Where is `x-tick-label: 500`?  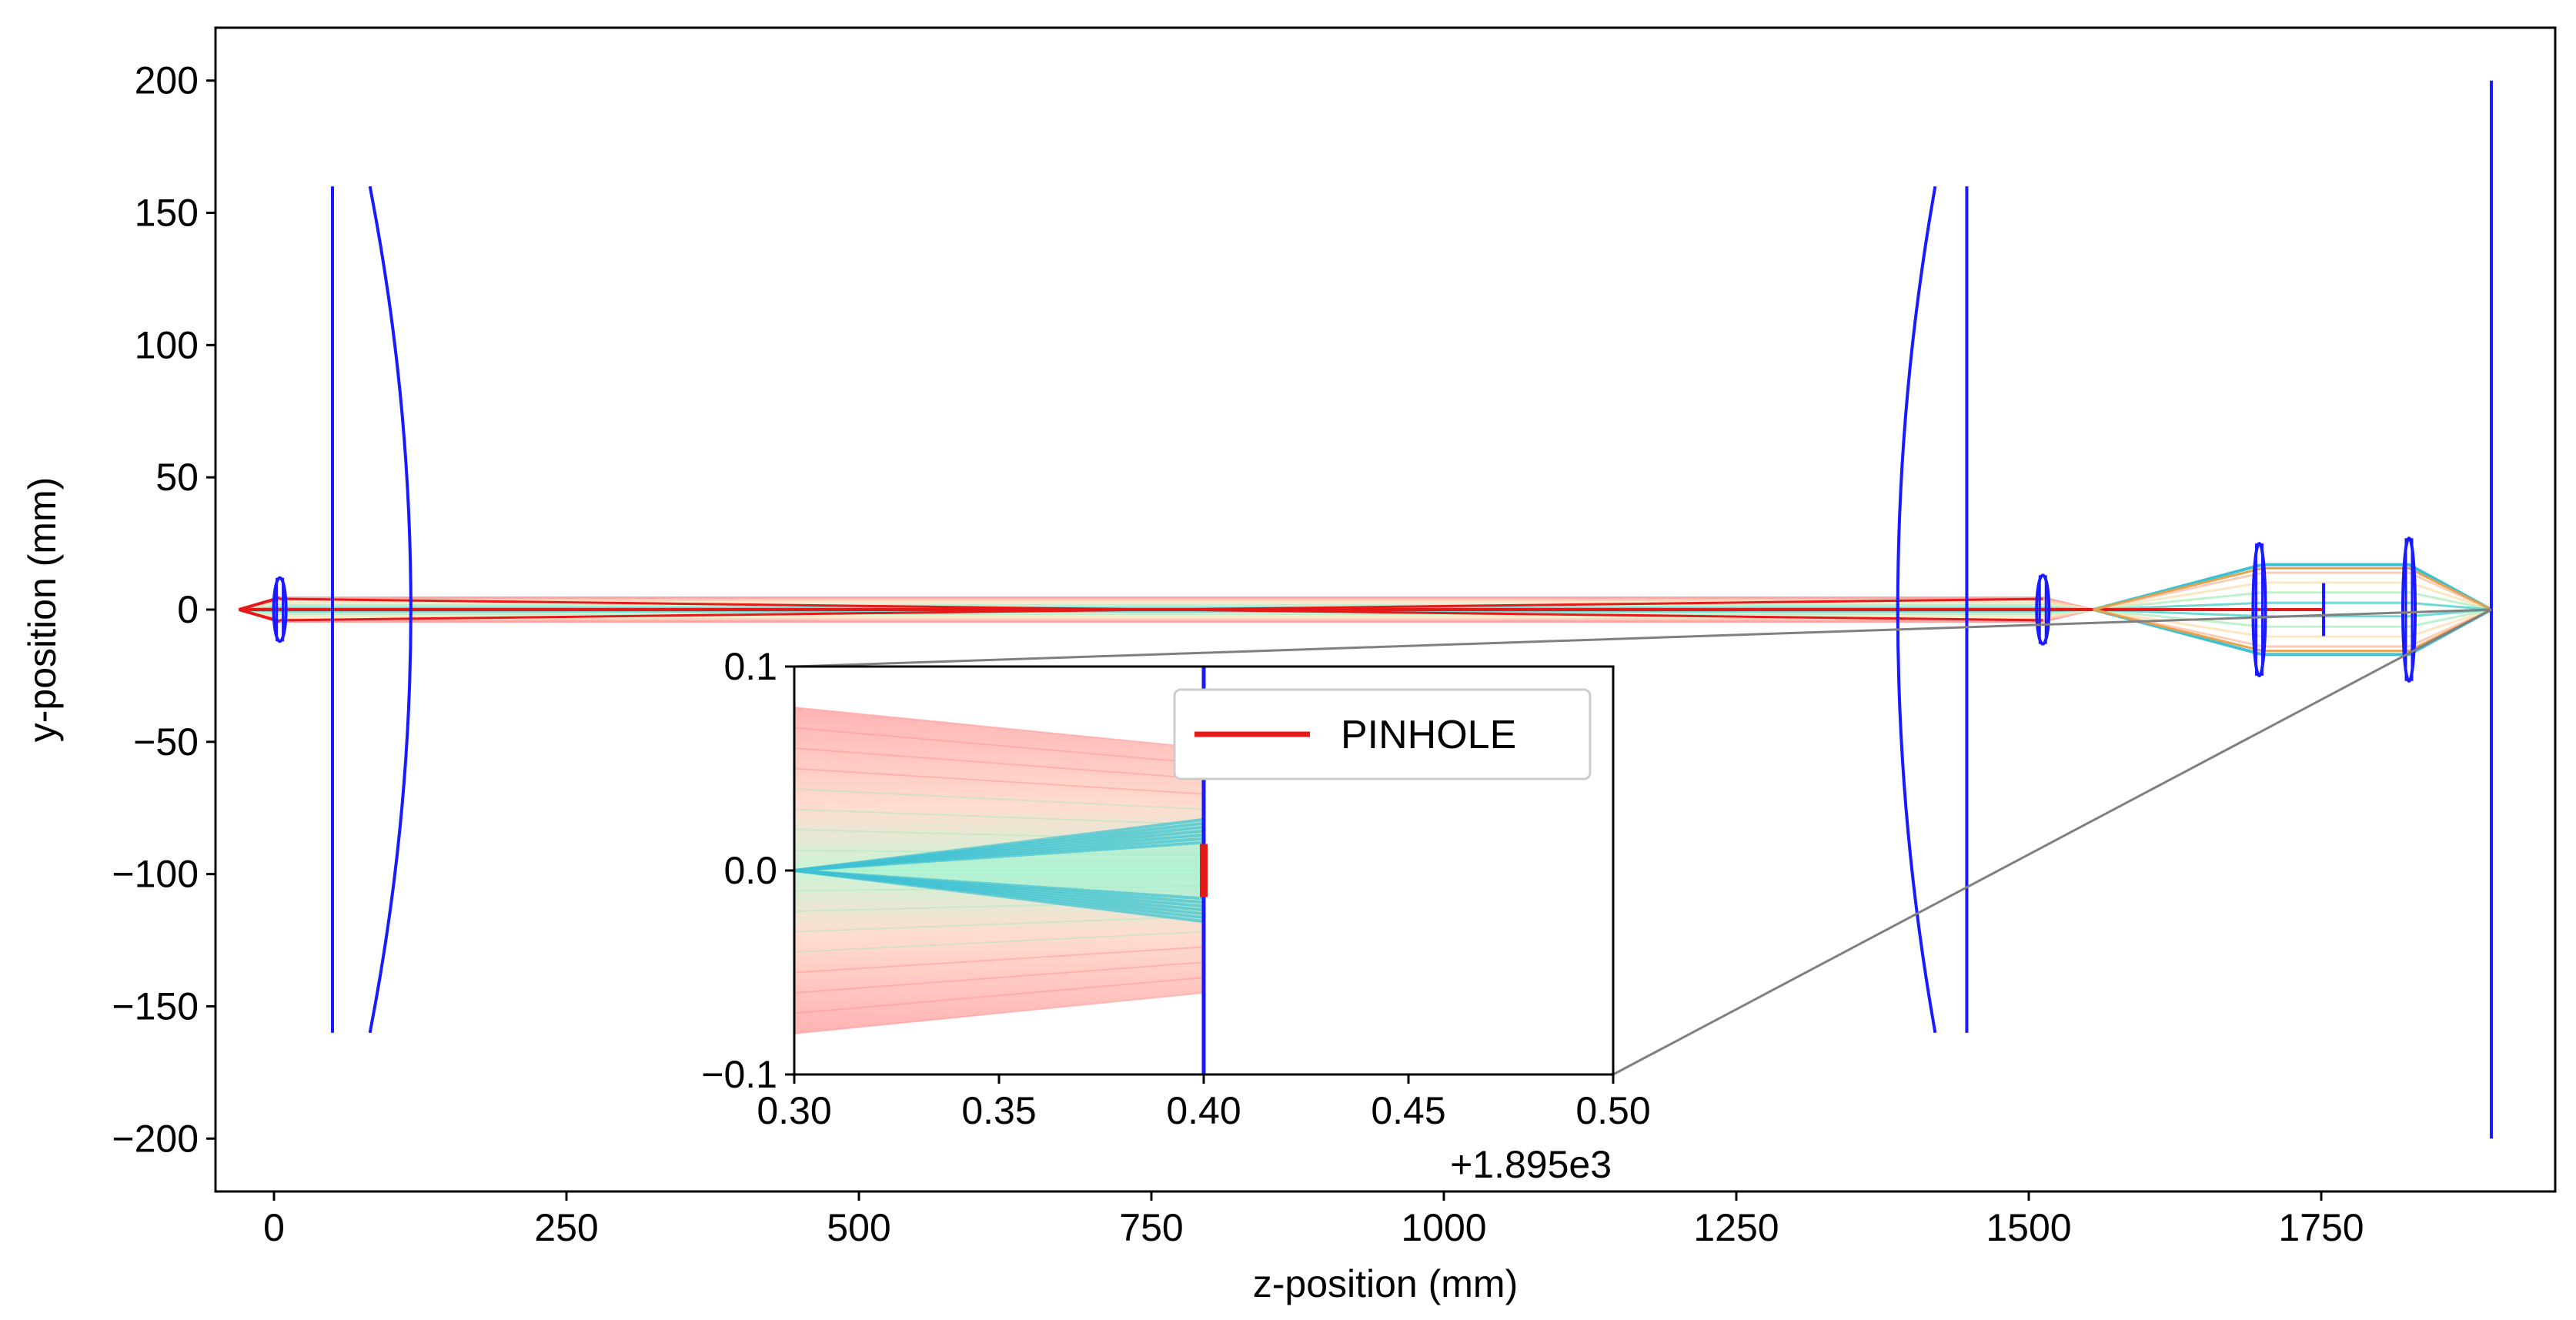 x-tick-label: 500 is located at coordinates (858, 1227).